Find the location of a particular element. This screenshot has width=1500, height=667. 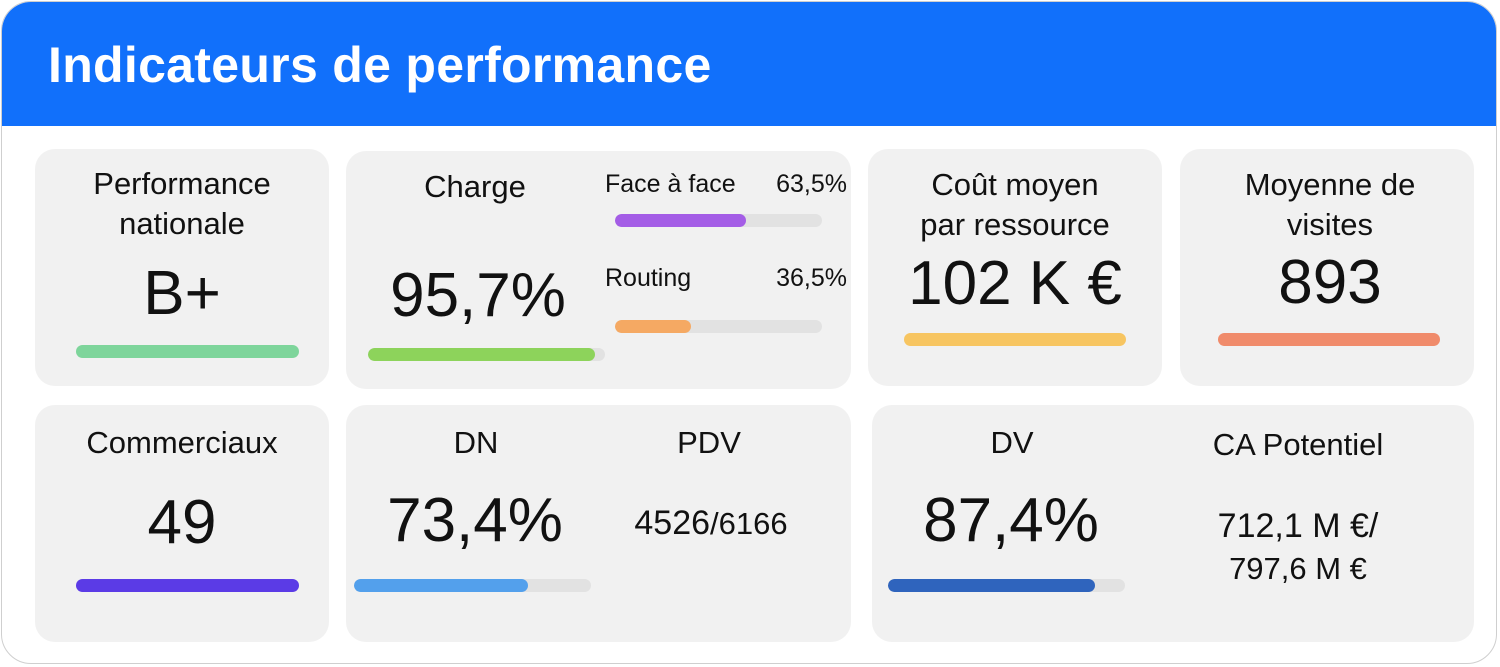

commerciaux-value: 49 is located at coordinates (182, 522).